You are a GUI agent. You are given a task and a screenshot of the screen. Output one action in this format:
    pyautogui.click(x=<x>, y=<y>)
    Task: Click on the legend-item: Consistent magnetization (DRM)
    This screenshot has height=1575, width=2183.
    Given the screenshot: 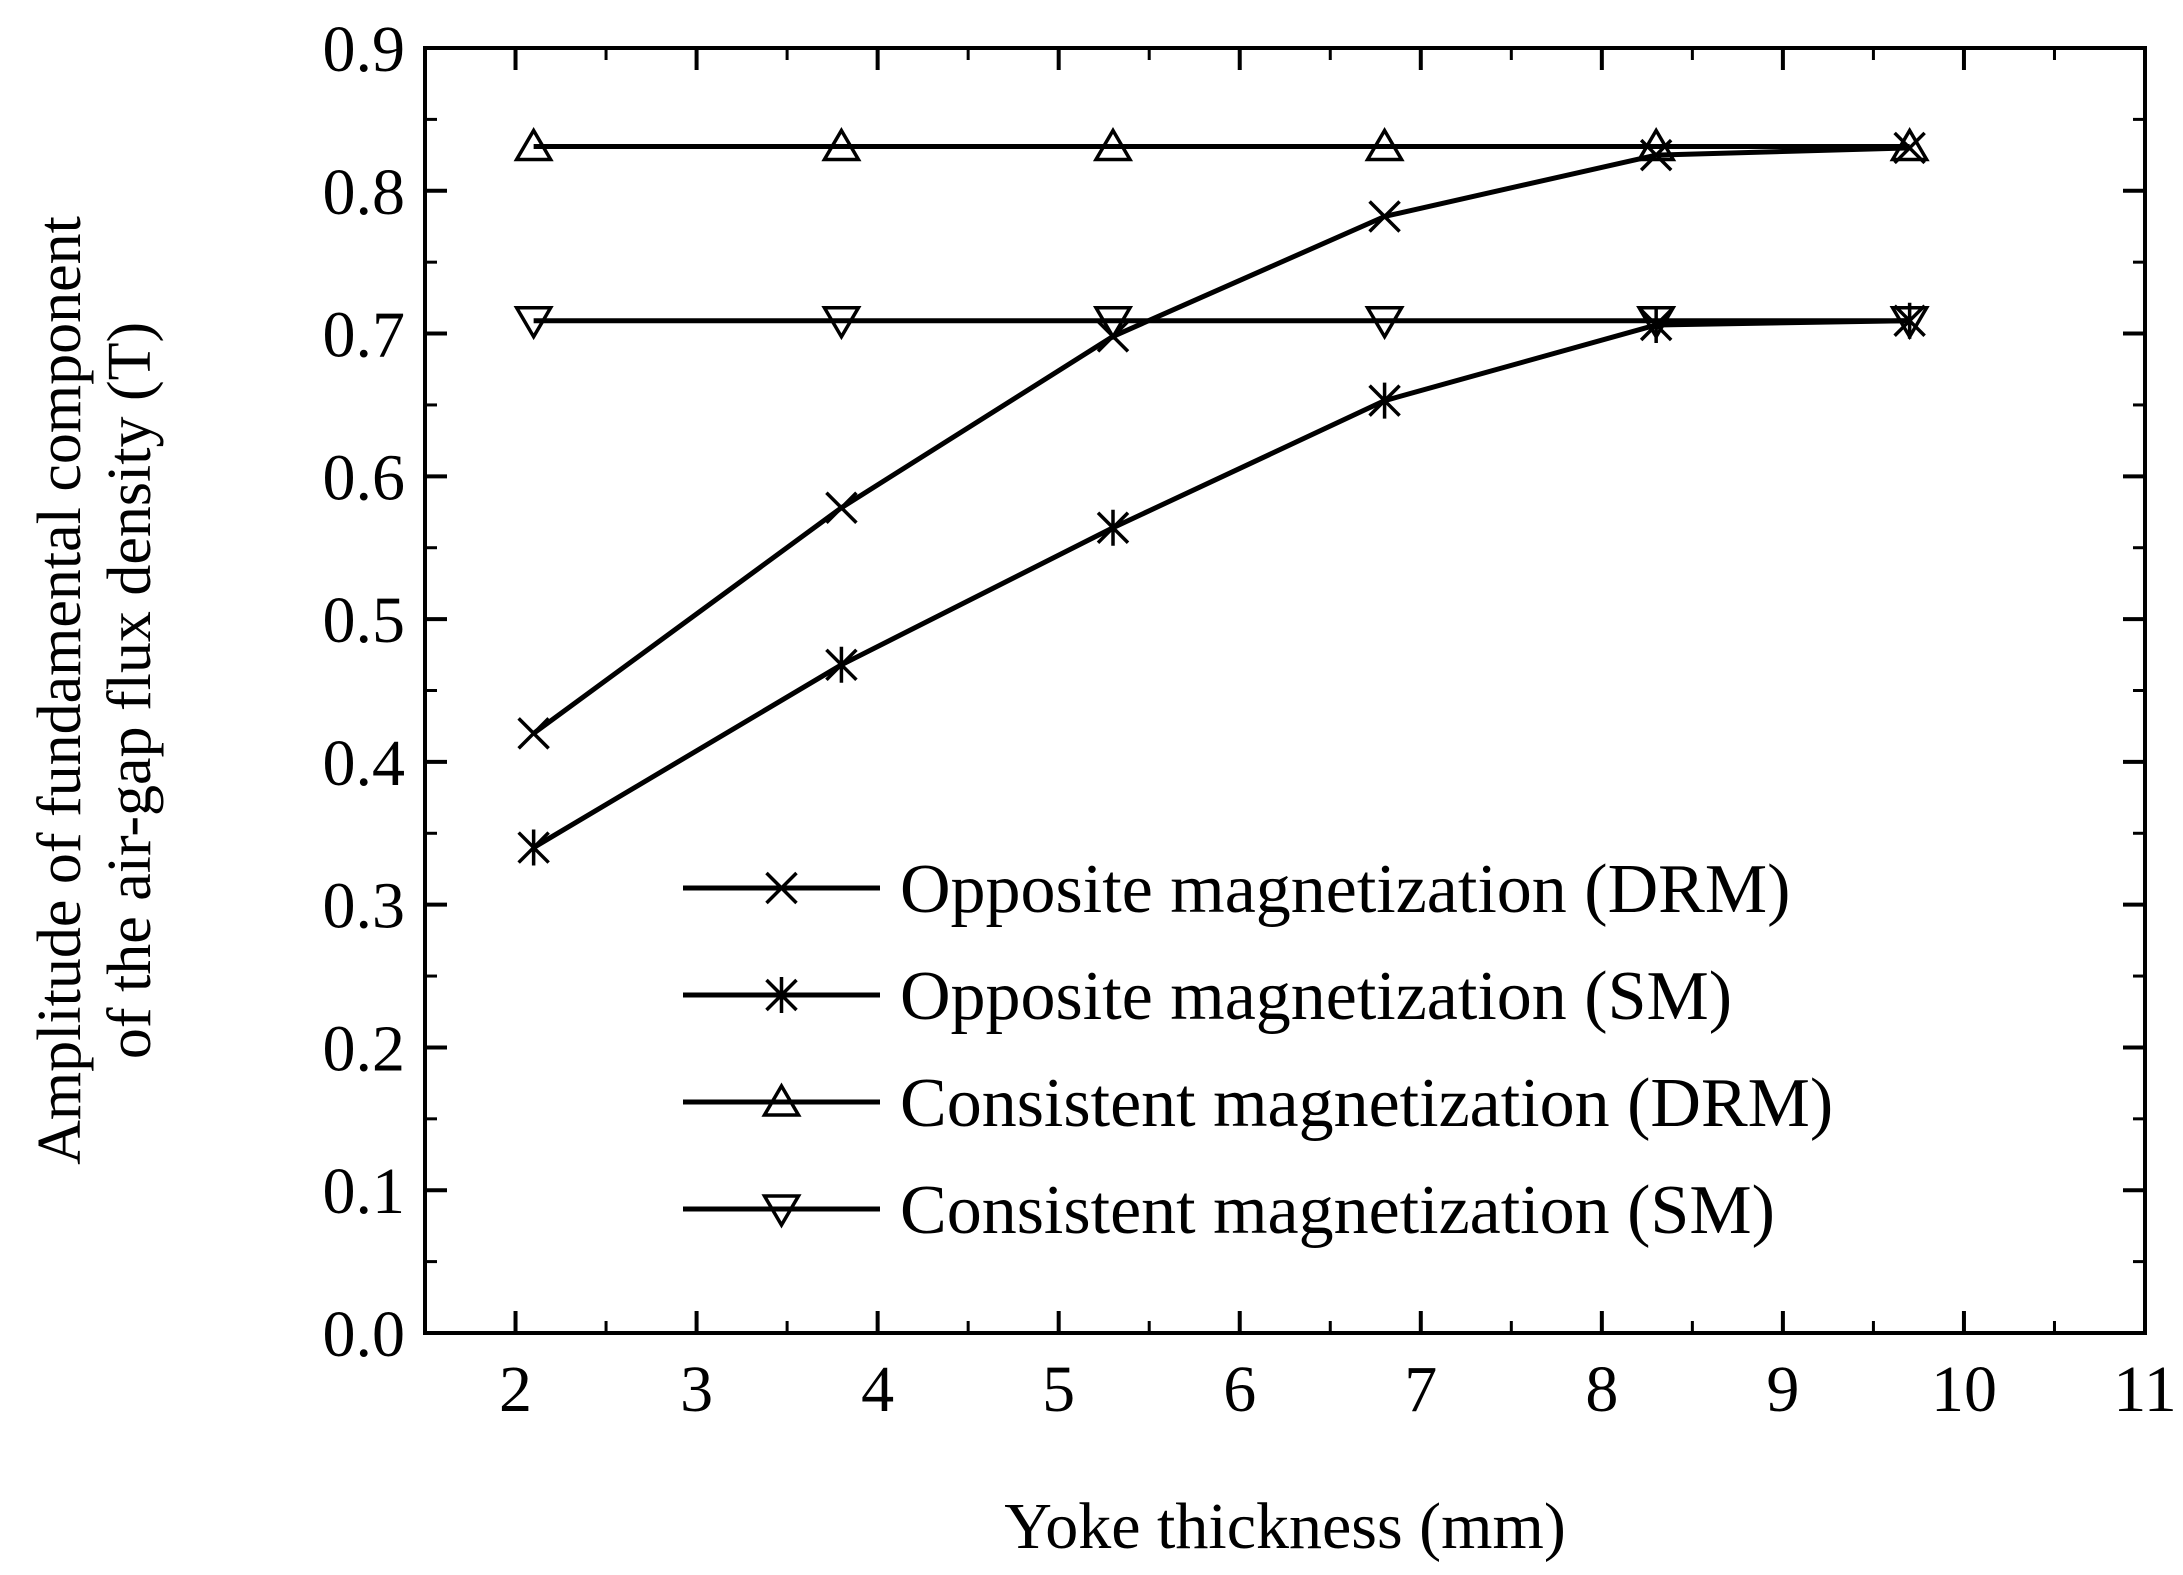 What is the action you would take?
    pyautogui.click(x=1258, y=1103)
    